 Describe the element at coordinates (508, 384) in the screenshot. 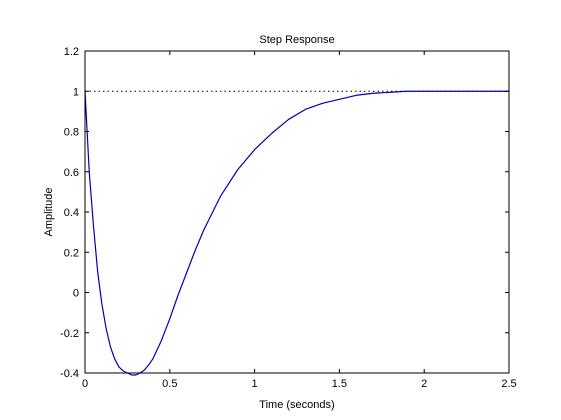

I see `x-tick-label: 2.5` at that location.